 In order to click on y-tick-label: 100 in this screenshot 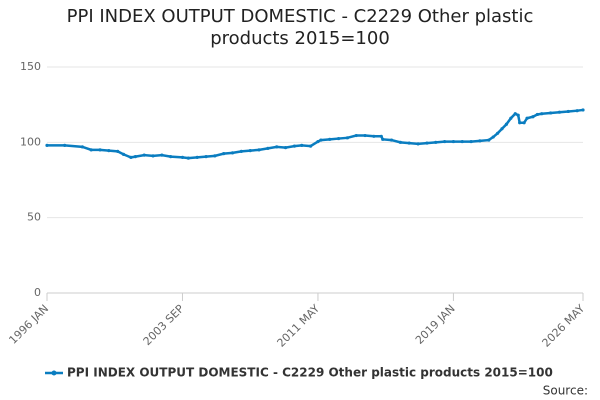, I will do `click(30, 141)`.